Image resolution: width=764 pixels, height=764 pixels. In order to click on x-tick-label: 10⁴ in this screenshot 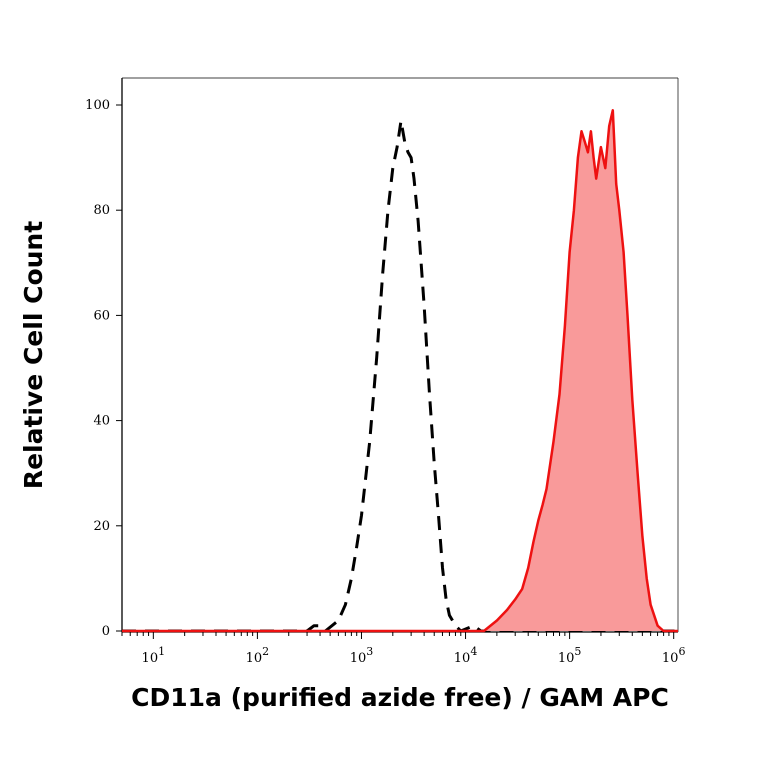, I will do `click(466, 655)`.